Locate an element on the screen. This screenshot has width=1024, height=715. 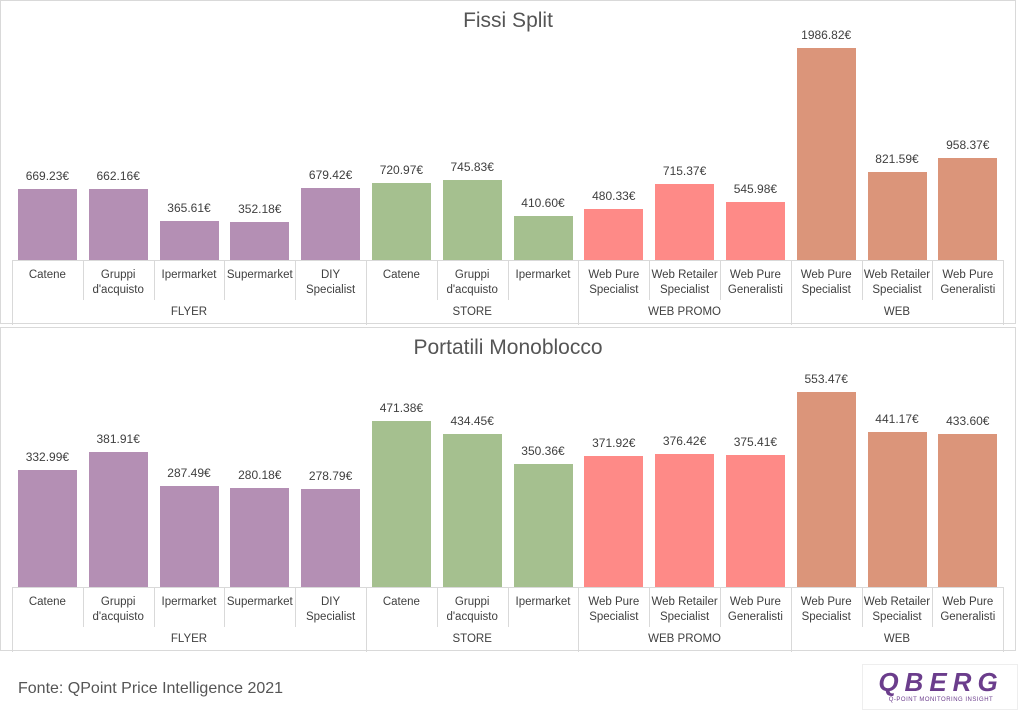
value-label: 821.59€ is located at coordinates (897, 159).